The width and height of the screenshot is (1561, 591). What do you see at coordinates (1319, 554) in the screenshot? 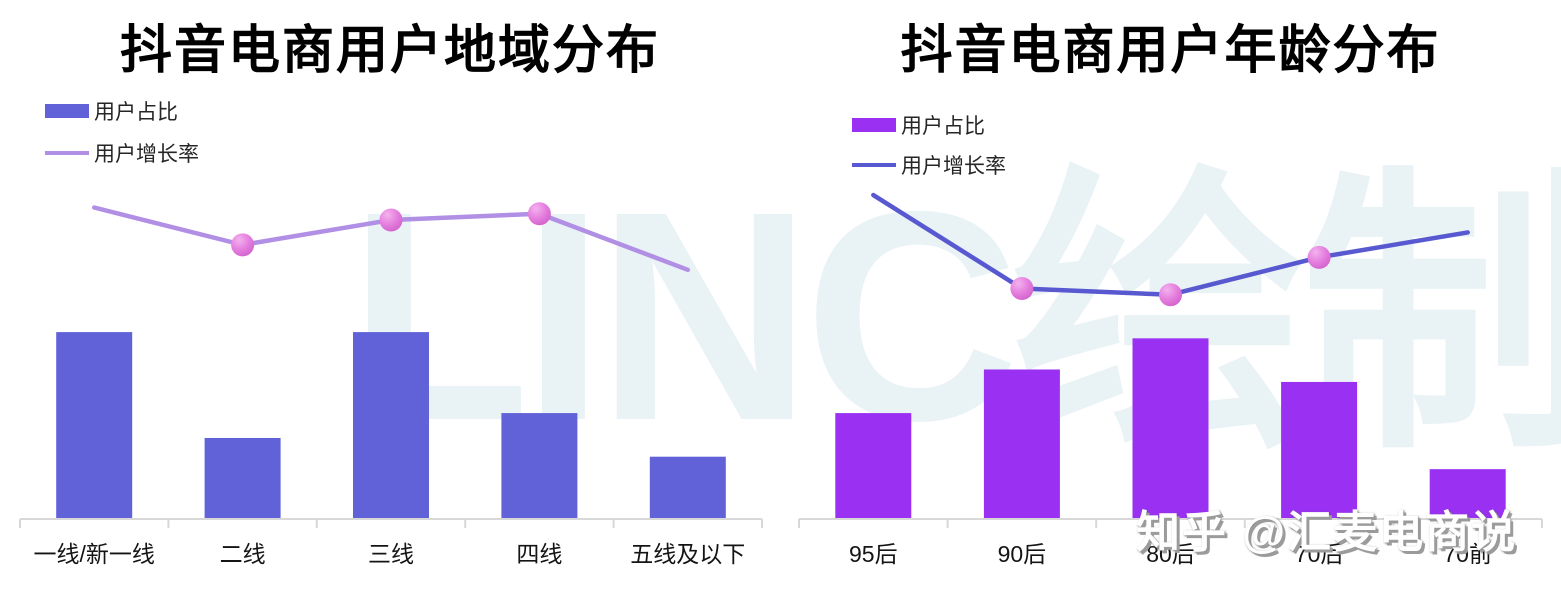
I see `x-axis-label: 70后` at bounding box center [1319, 554].